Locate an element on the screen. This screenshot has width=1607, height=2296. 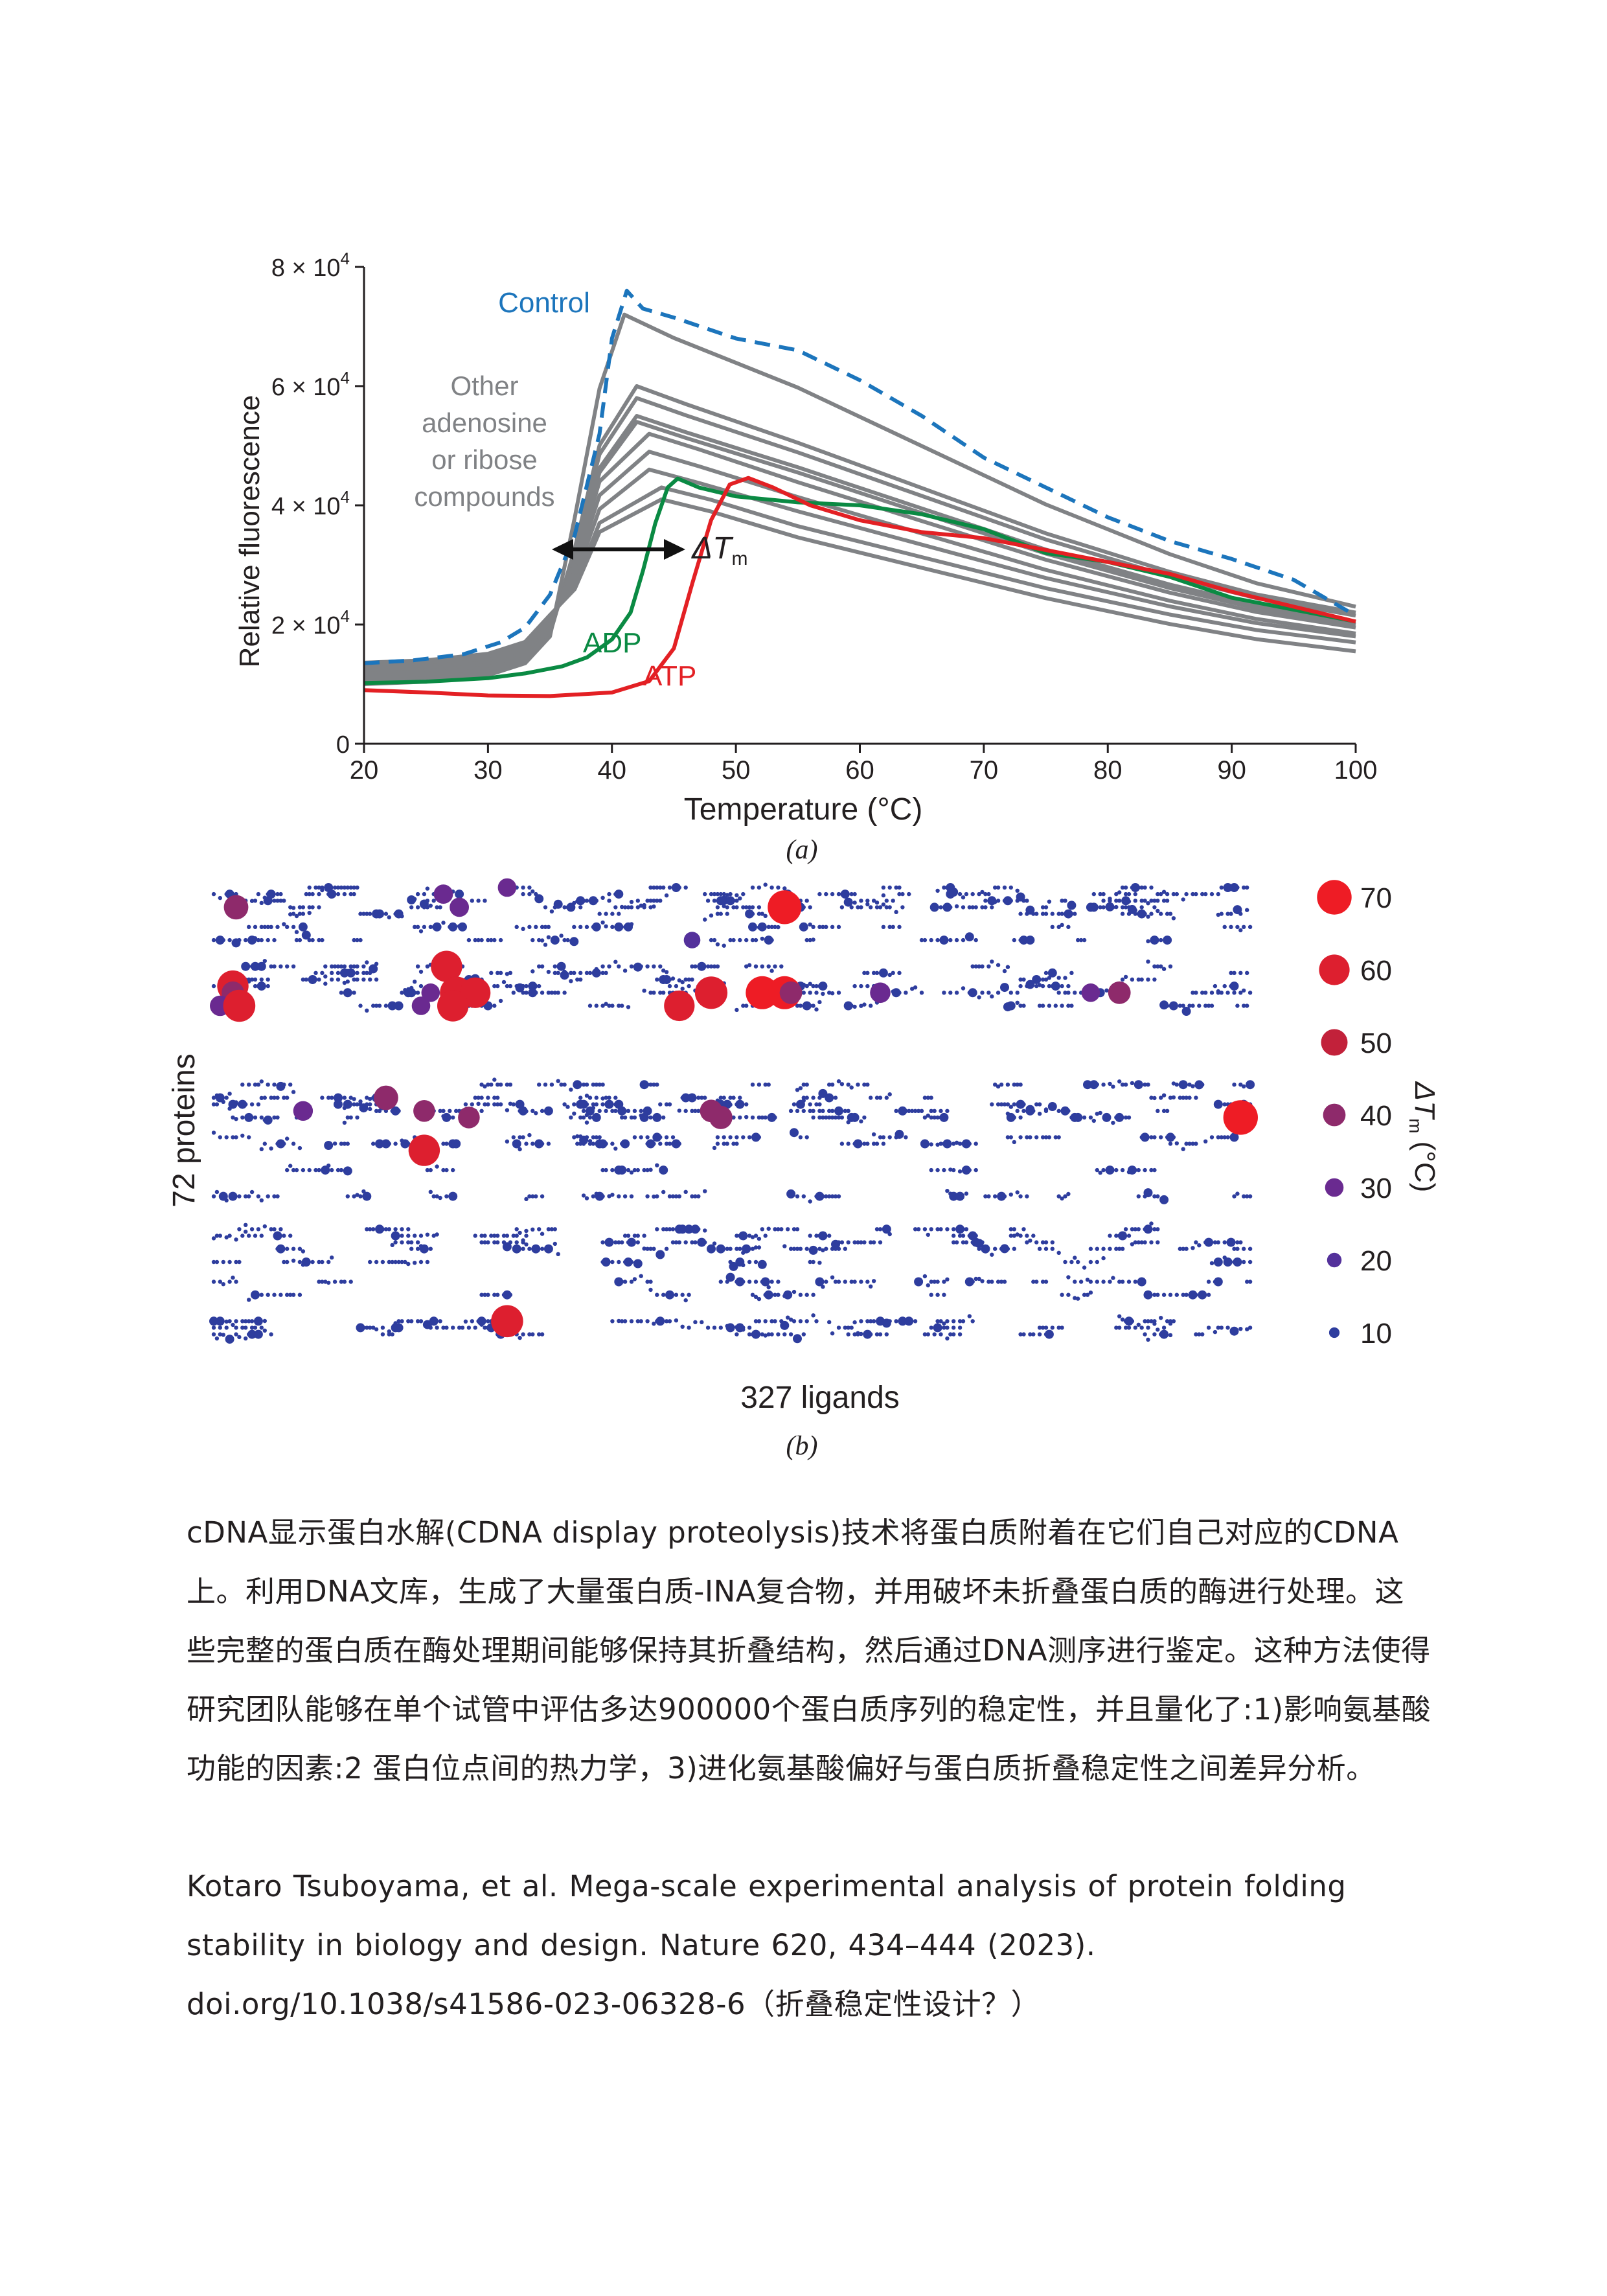
dtm-bubble is located at coordinates (424, 1111).